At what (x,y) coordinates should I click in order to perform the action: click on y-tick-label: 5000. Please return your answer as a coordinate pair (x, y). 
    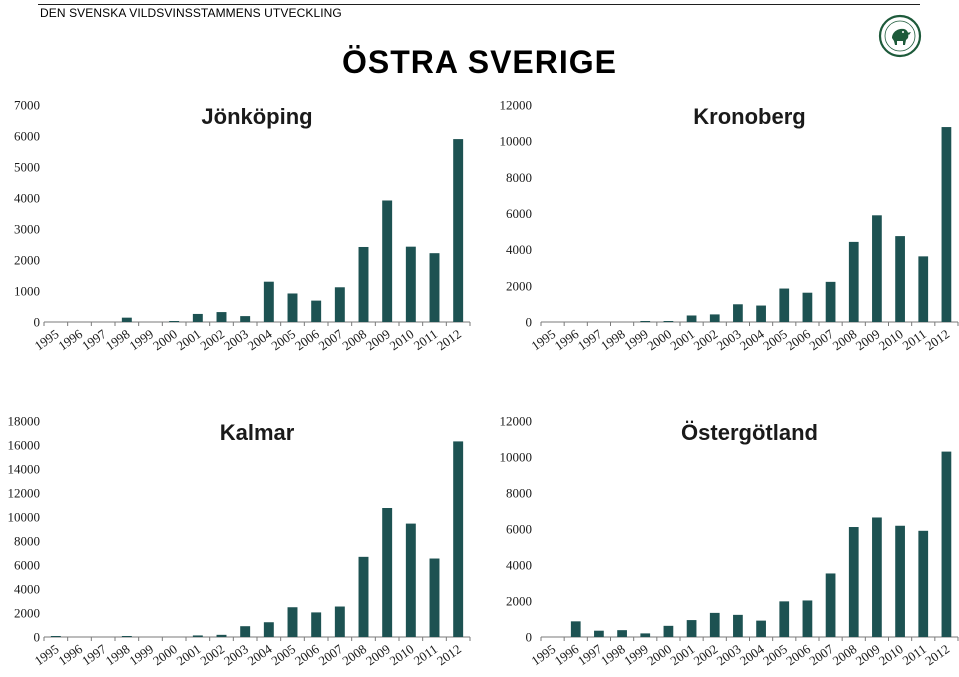
    Looking at the image, I should click on (27, 167).